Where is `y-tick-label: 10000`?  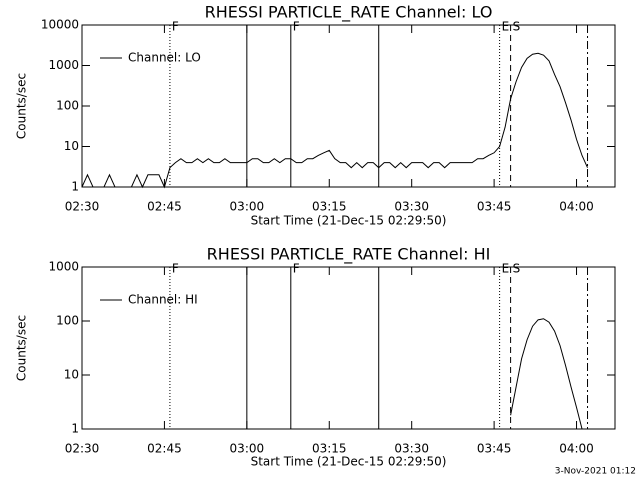 y-tick-label: 10000 is located at coordinates (60, 25).